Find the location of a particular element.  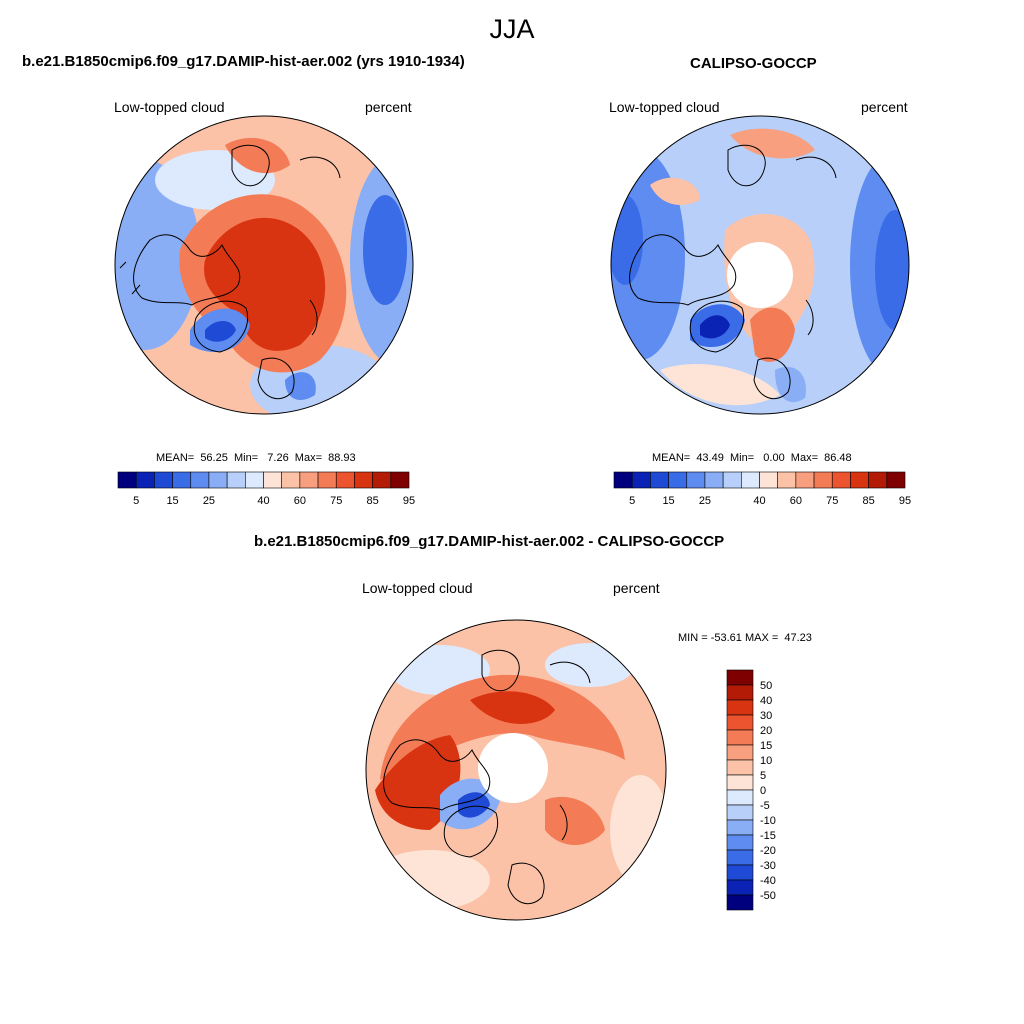

colorbar-model-tick-label: 15 is located at coordinates (172, 501).